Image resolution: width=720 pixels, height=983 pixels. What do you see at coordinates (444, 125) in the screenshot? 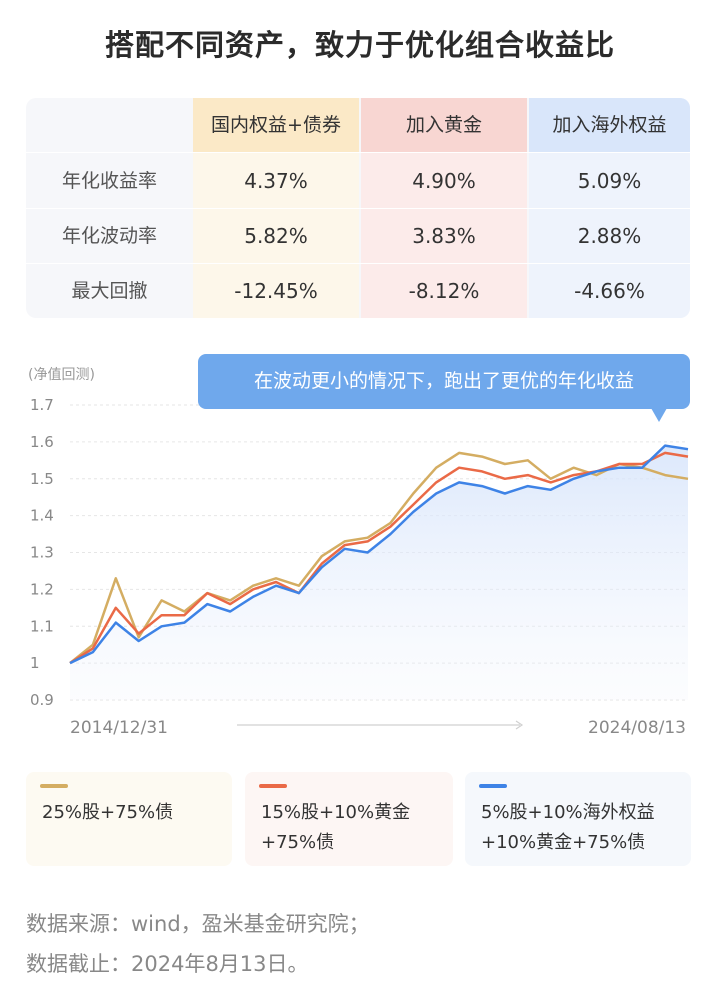
I see `column-header: 加入黄金` at bounding box center [444, 125].